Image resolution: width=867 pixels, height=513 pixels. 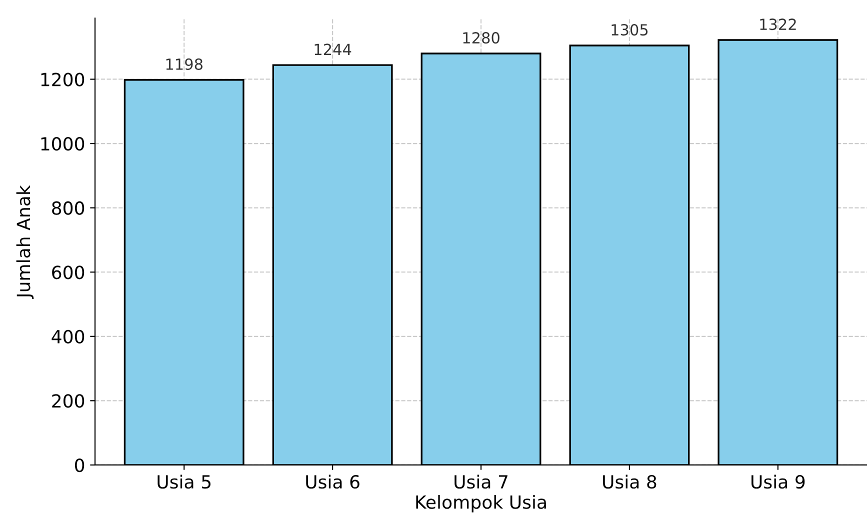 What do you see at coordinates (184, 64) in the screenshot?
I see `data-label: 1198` at bounding box center [184, 64].